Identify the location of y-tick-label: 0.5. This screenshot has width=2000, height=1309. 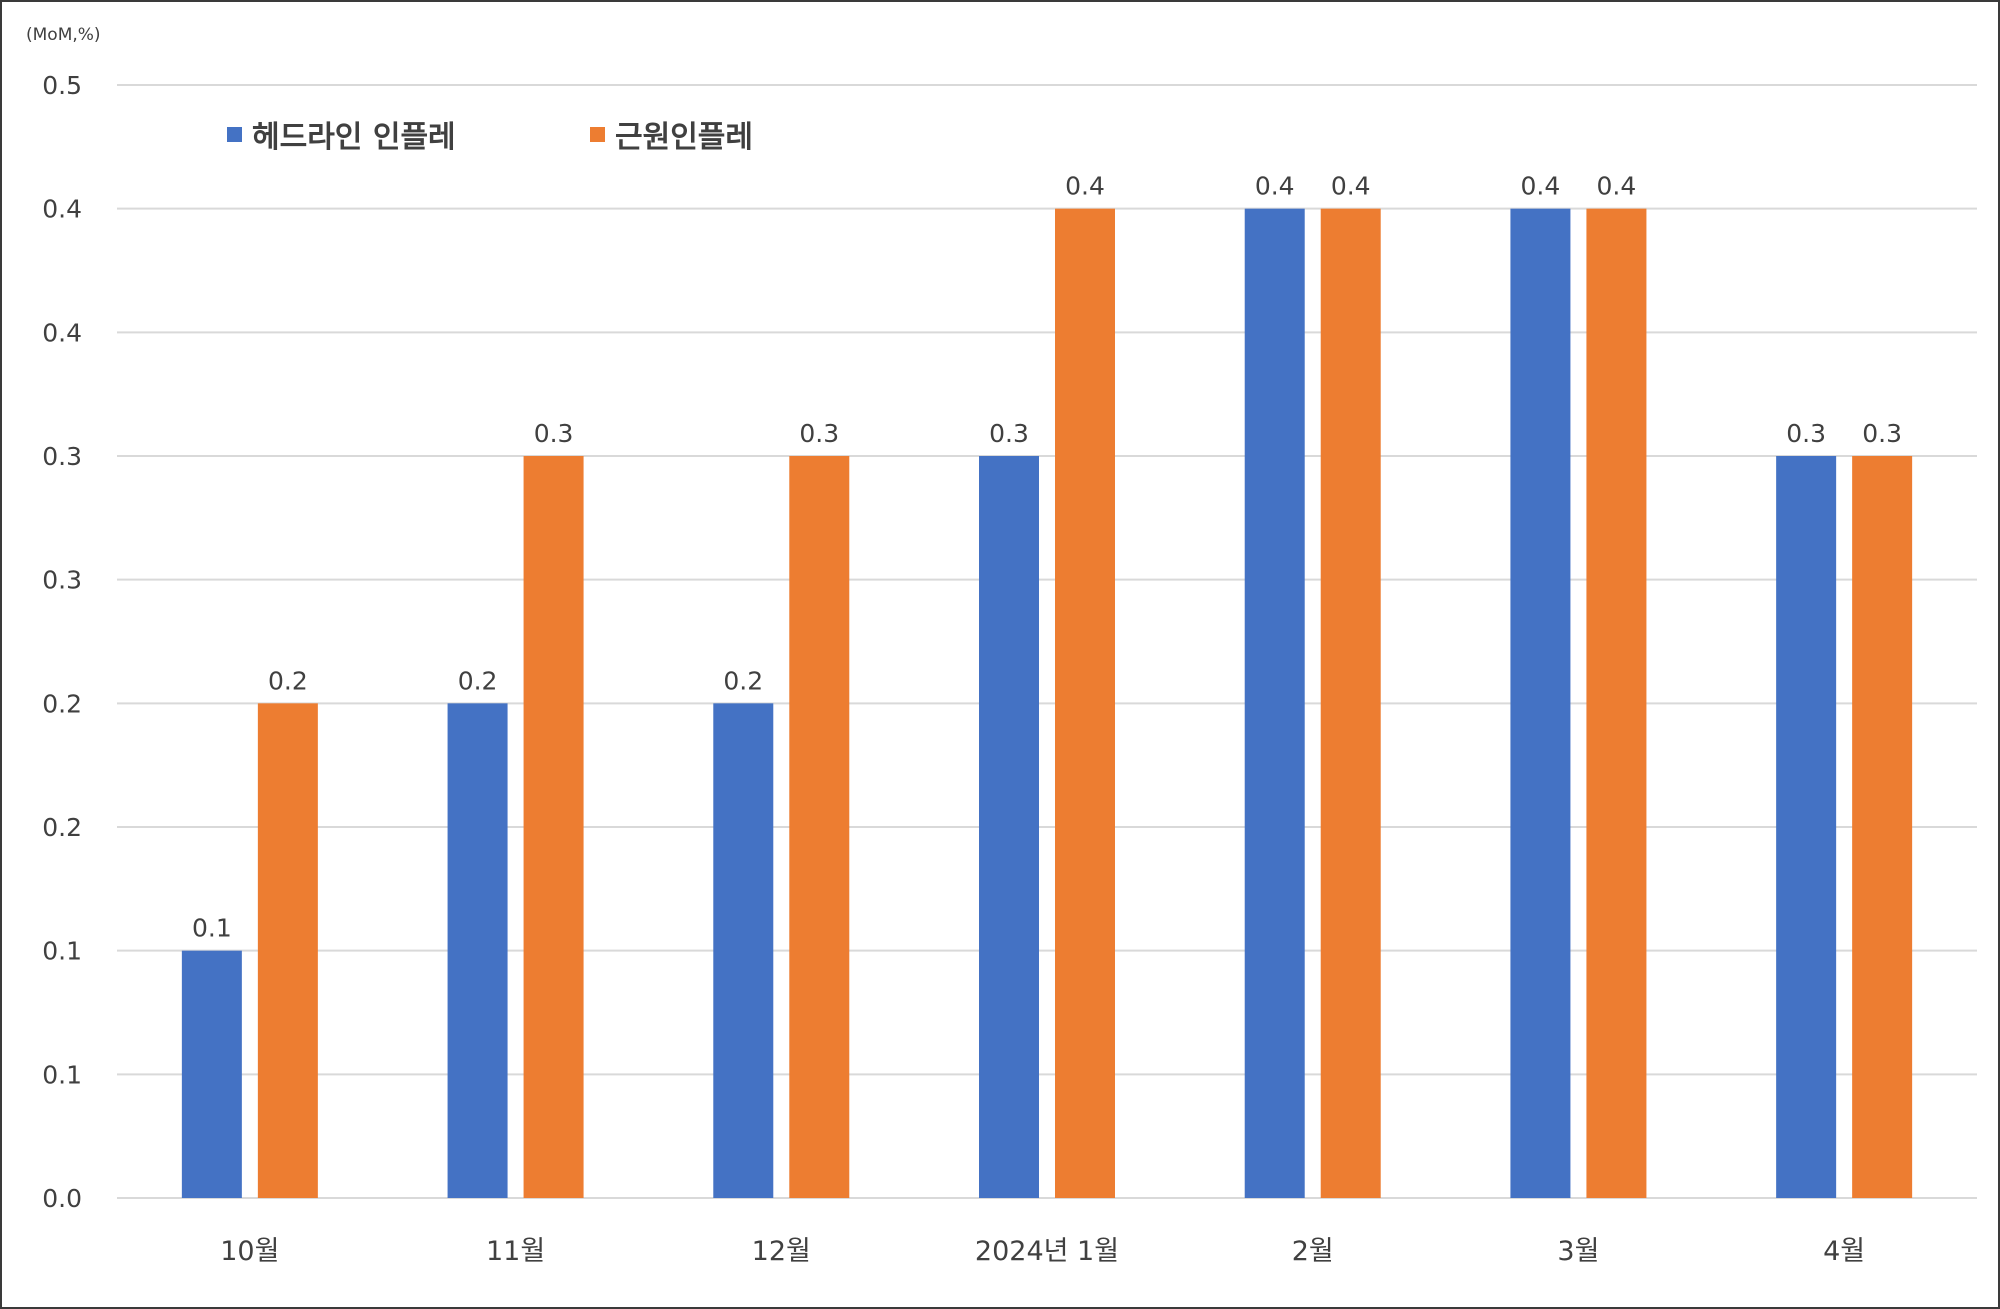
(62, 85).